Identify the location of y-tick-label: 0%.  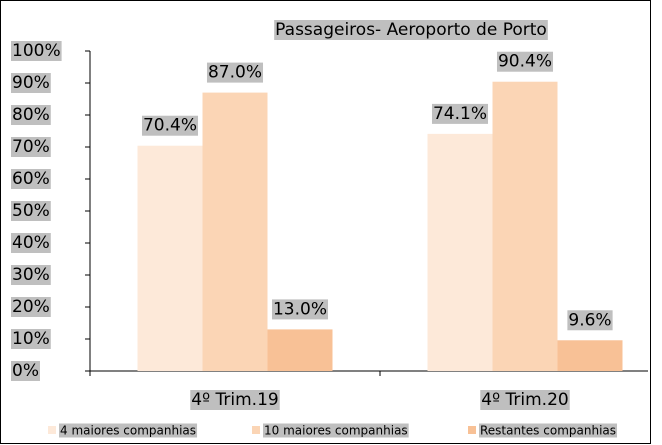
(25, 371).